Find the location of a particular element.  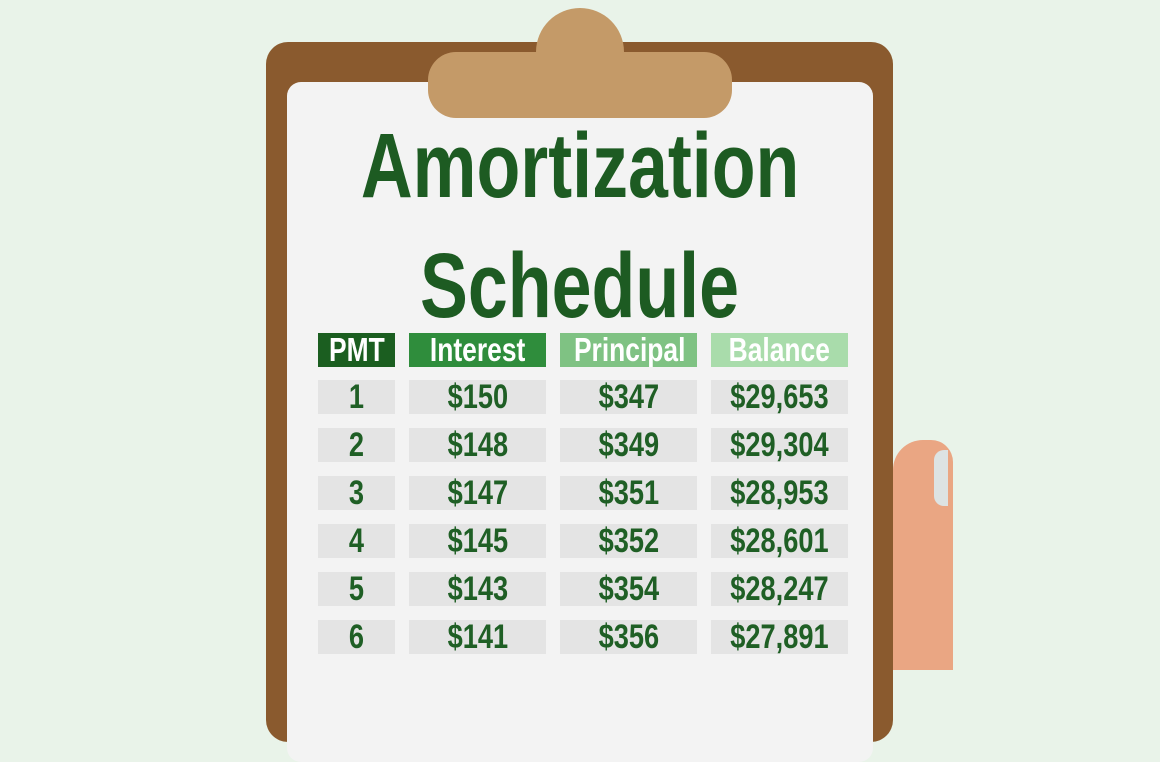

cell-value: $352 is located at coordinates (628, 541).